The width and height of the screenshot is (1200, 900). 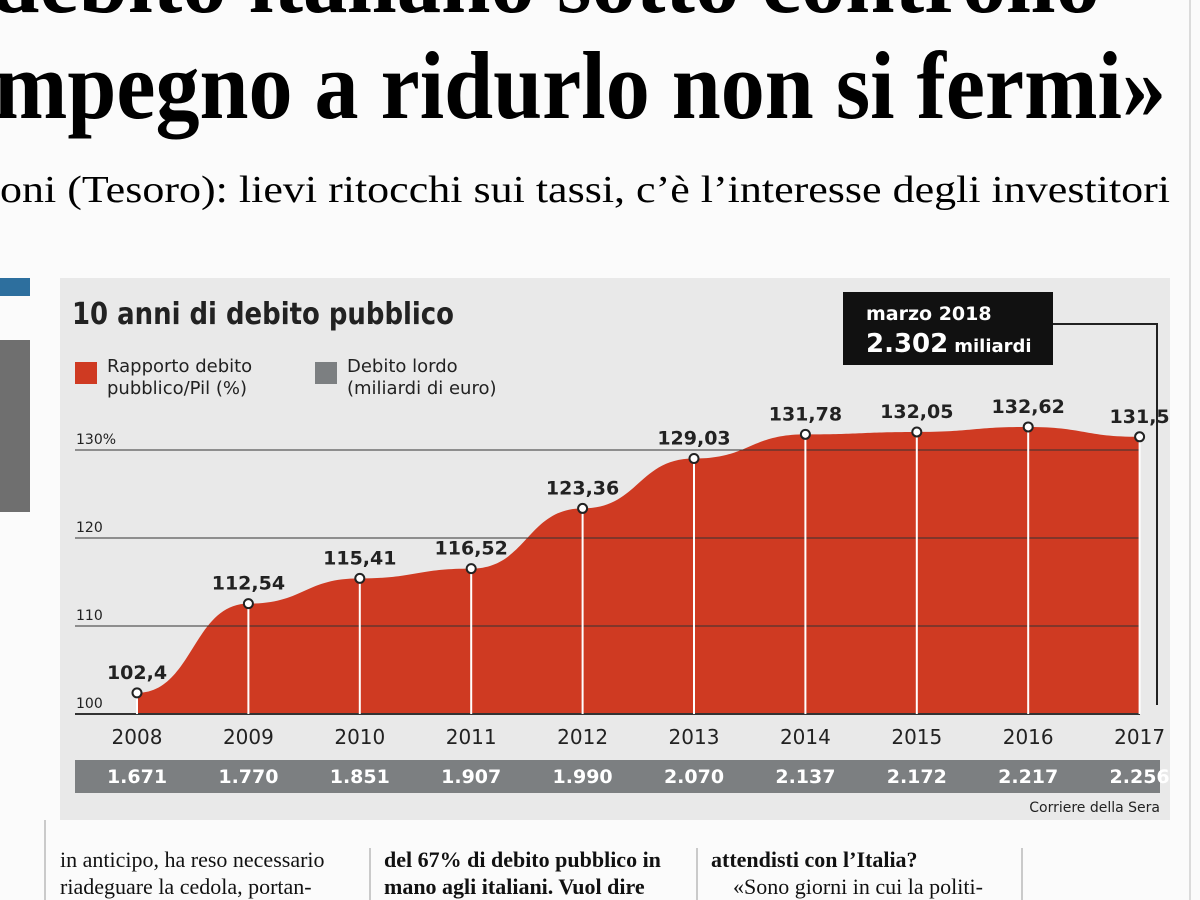 What do you see at coordinates (96, 440) in the screenshot?
I see `y-tick-label: 130%` at bounding box center [96, 440].